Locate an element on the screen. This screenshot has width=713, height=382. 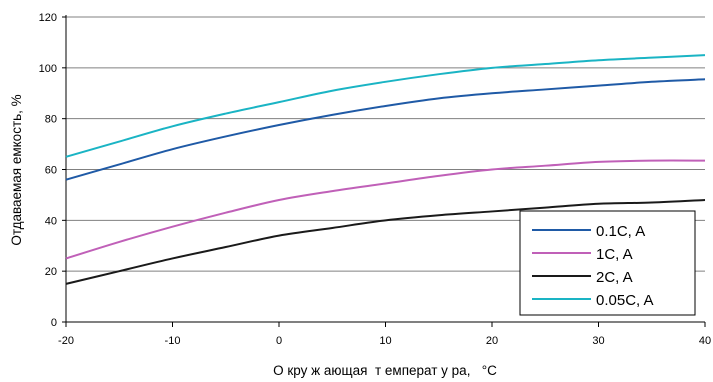
x-tick-label-4: 20 is located at coordinates (492, 341).